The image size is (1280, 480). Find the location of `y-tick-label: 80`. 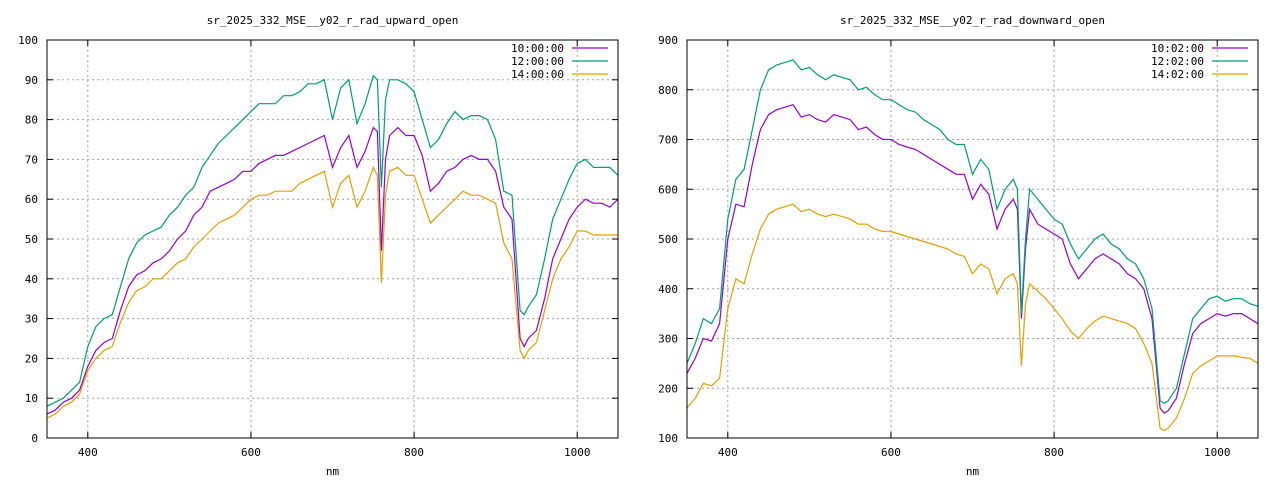

y-tick-label: 80 is located at coordinates (31, 120).